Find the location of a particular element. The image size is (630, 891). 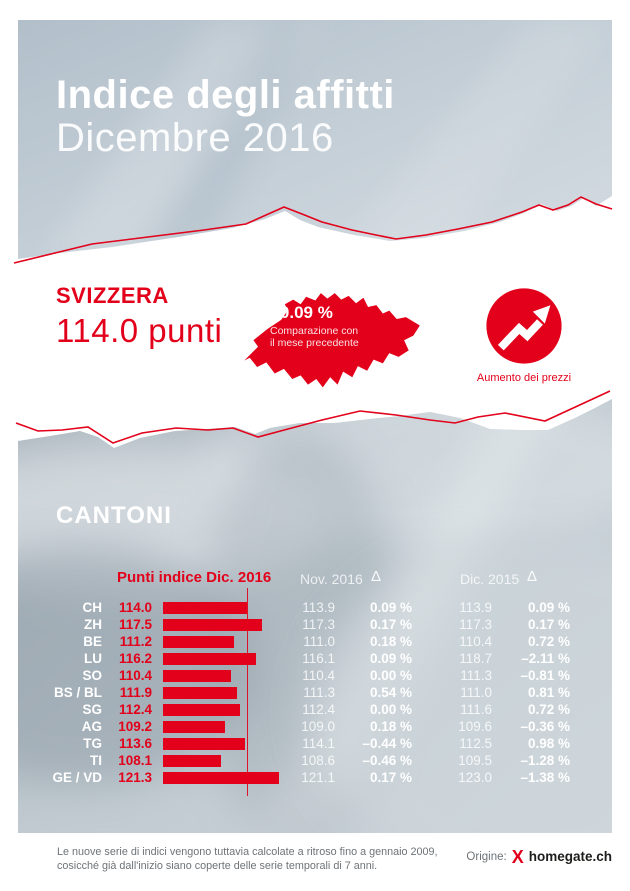

column-header-points: Punti indice Dic. 2016 is located at coordinates (194, 577).